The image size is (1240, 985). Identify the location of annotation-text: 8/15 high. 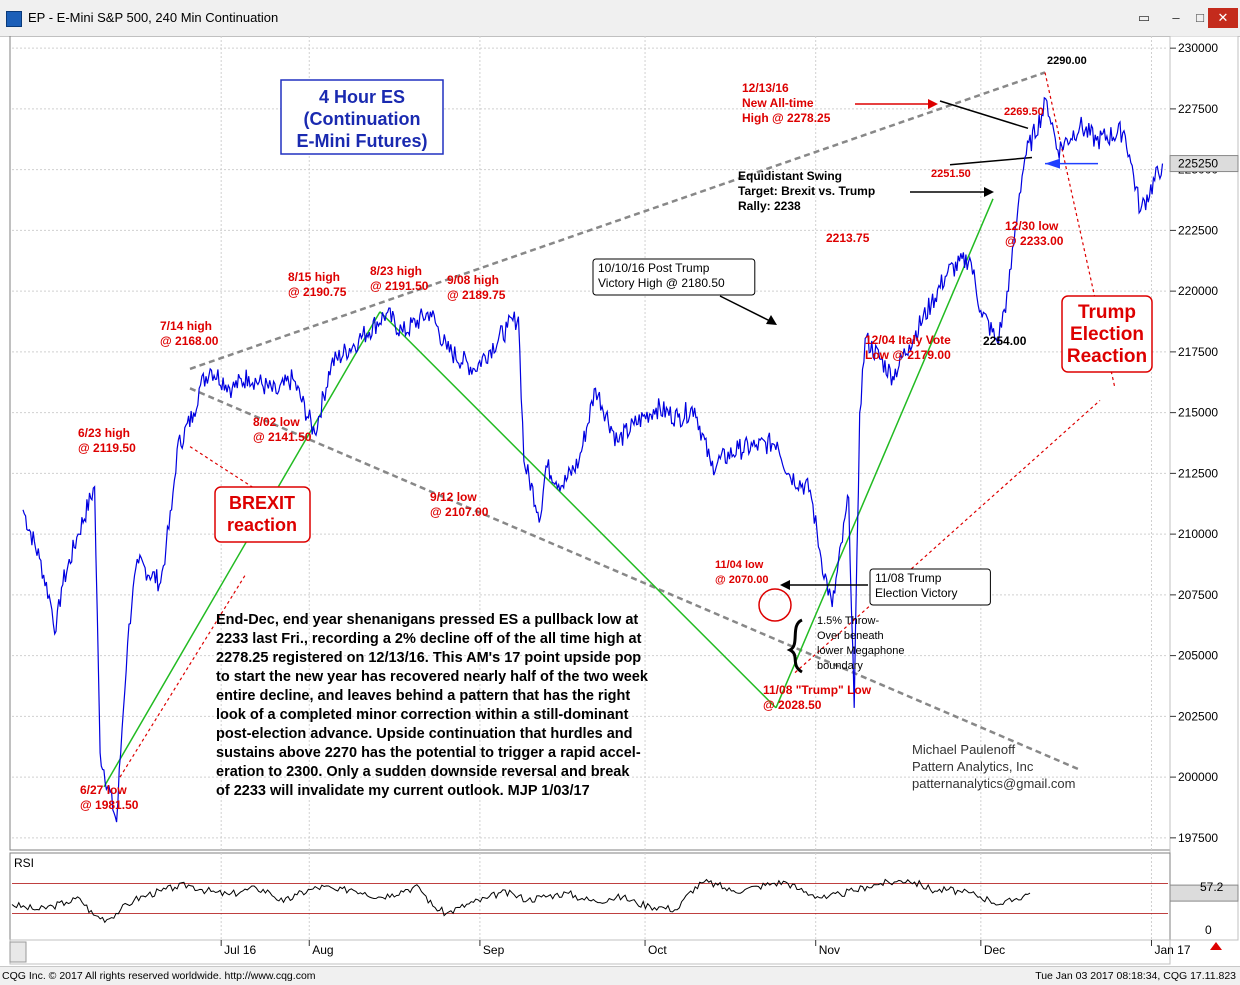
(314, 277).